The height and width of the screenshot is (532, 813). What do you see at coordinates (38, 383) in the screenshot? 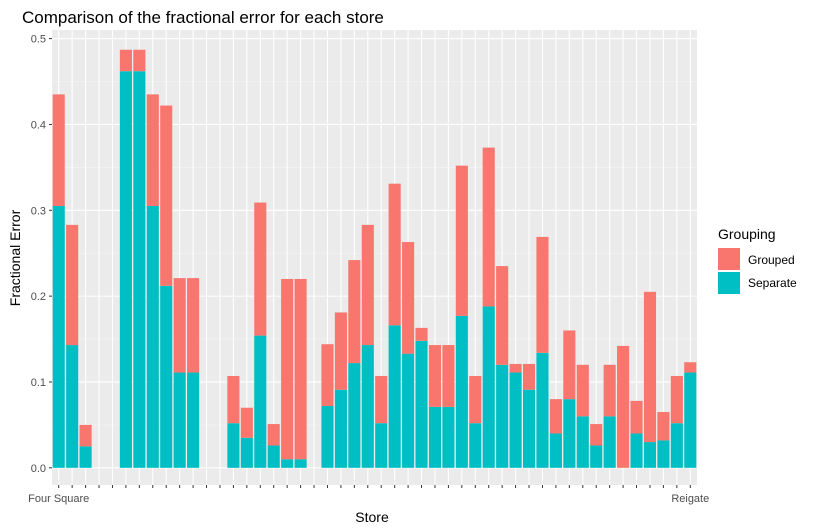
I see `y-tick-label: 0.1` at bounding box center [38, 383].